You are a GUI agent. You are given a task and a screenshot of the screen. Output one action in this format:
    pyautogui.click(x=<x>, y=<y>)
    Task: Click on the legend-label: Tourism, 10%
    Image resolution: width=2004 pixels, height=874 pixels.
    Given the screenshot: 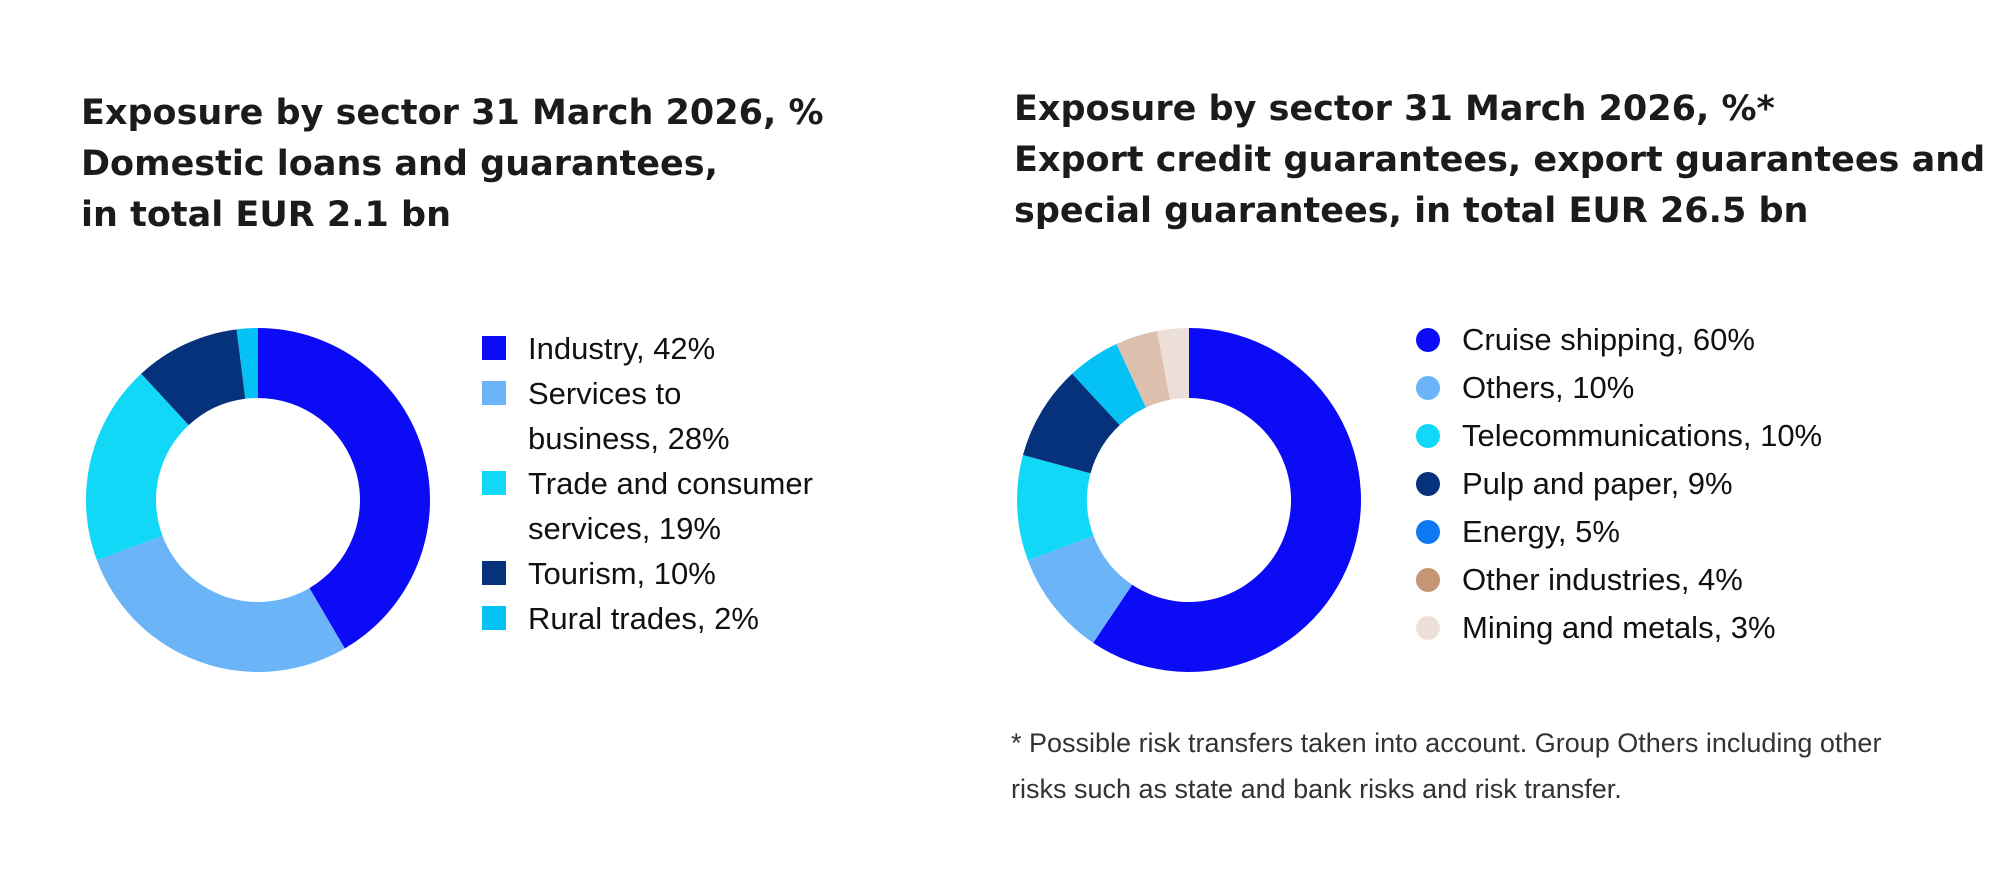 What is the action you would take?
    pyautogui.click(x=622, y=573)
    